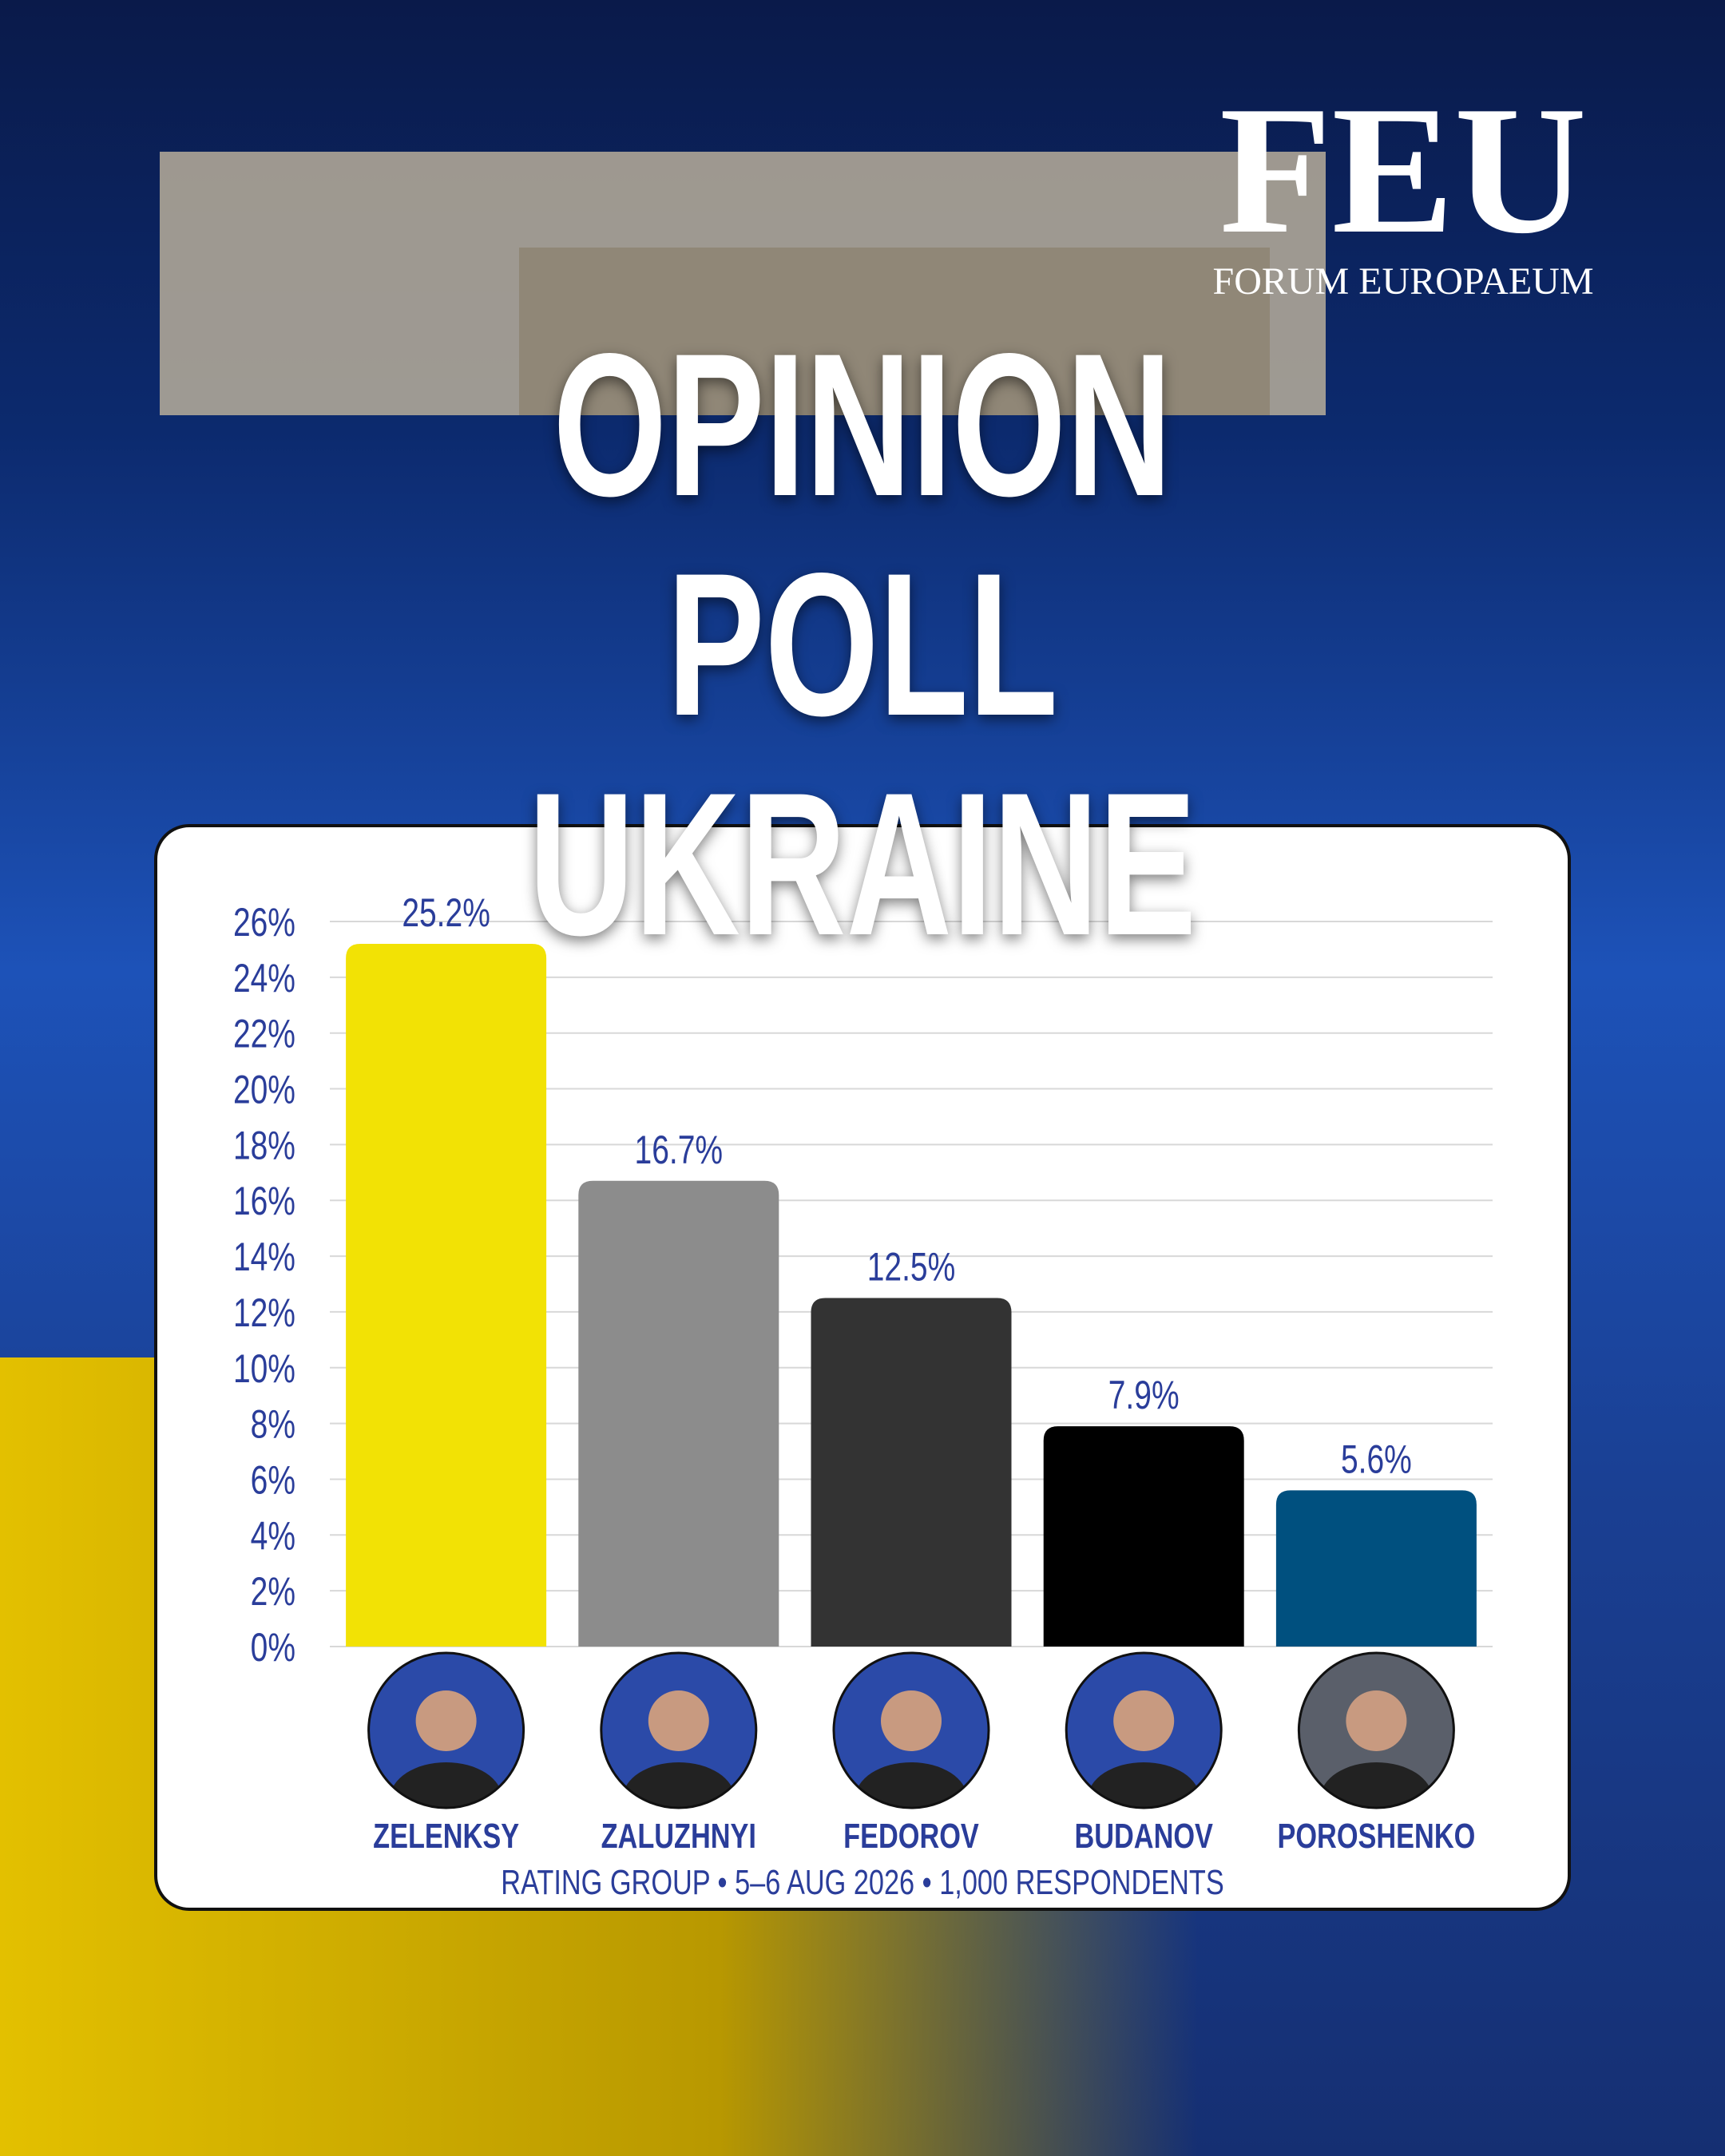 Image resolution: width=1725 pixels, height=2156 pixels. What do you see at coordinates (264, 1033) in the screenshot?
I see `y-tick-label: 22%` at bounding box center [264, 1033].